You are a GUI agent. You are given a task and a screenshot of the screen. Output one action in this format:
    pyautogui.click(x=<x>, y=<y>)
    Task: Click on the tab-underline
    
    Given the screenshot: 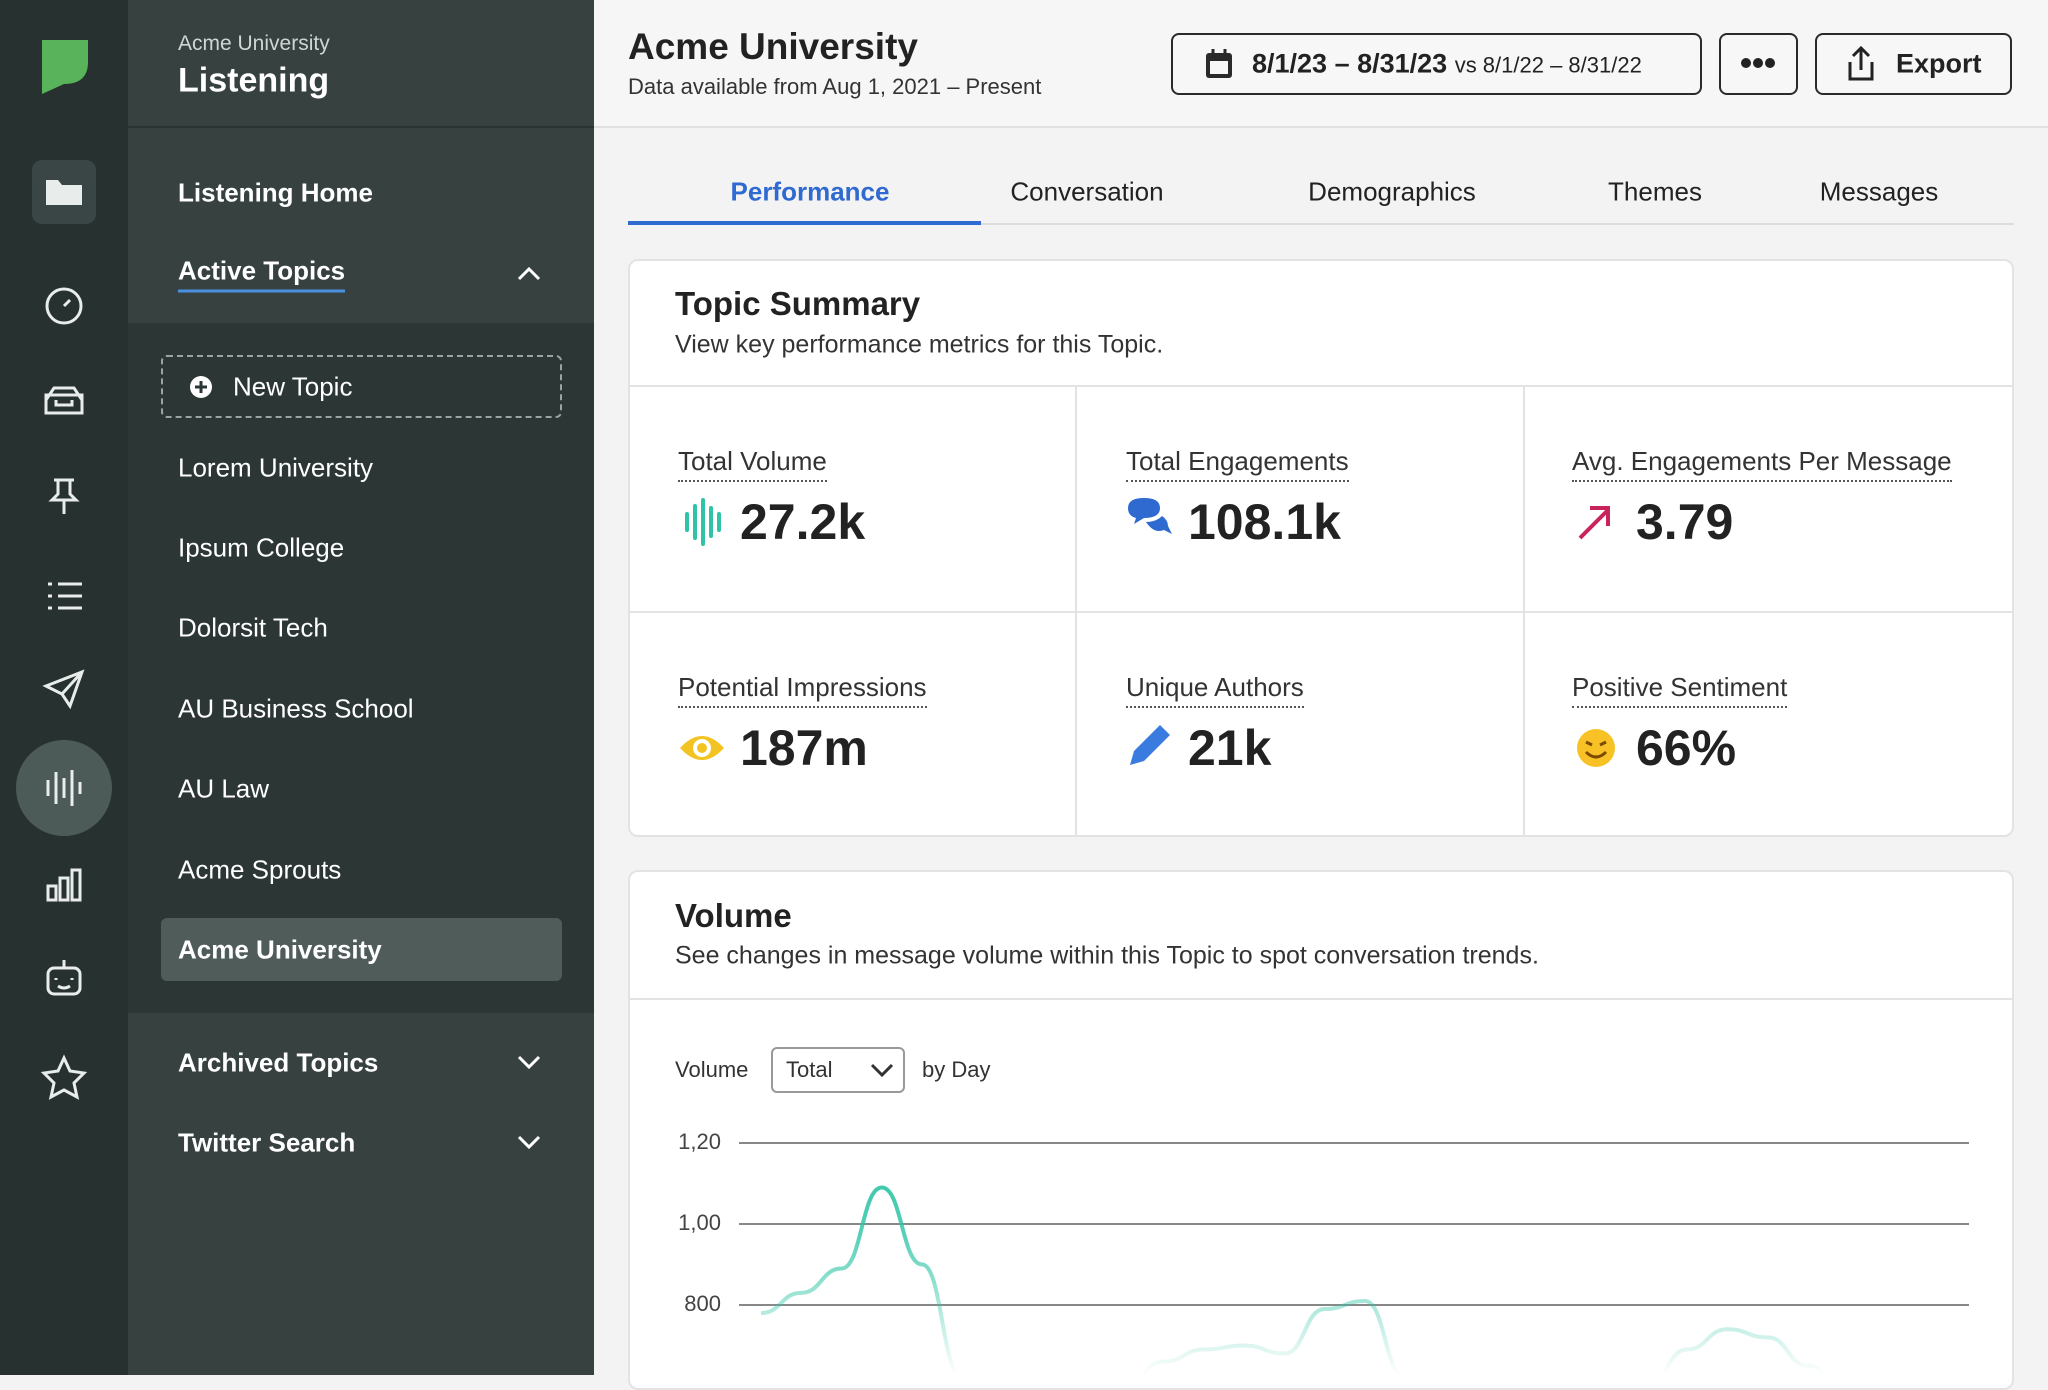 What is the action you would take?
    pyautogui.click(x=804, y=223)
    